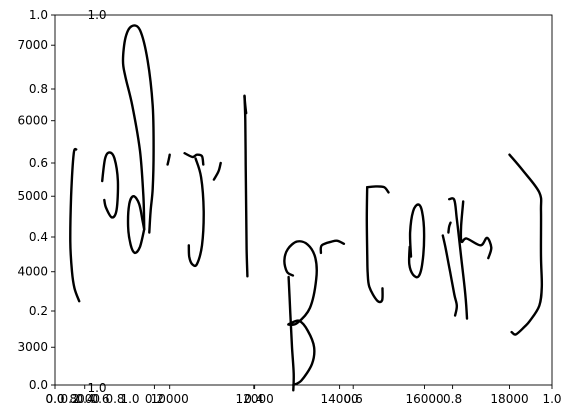  What do you see at coordinates (38, 15) in the screenshot?
I see `primary-y-tick-label: 1.0` at bounding box center [38, 15].